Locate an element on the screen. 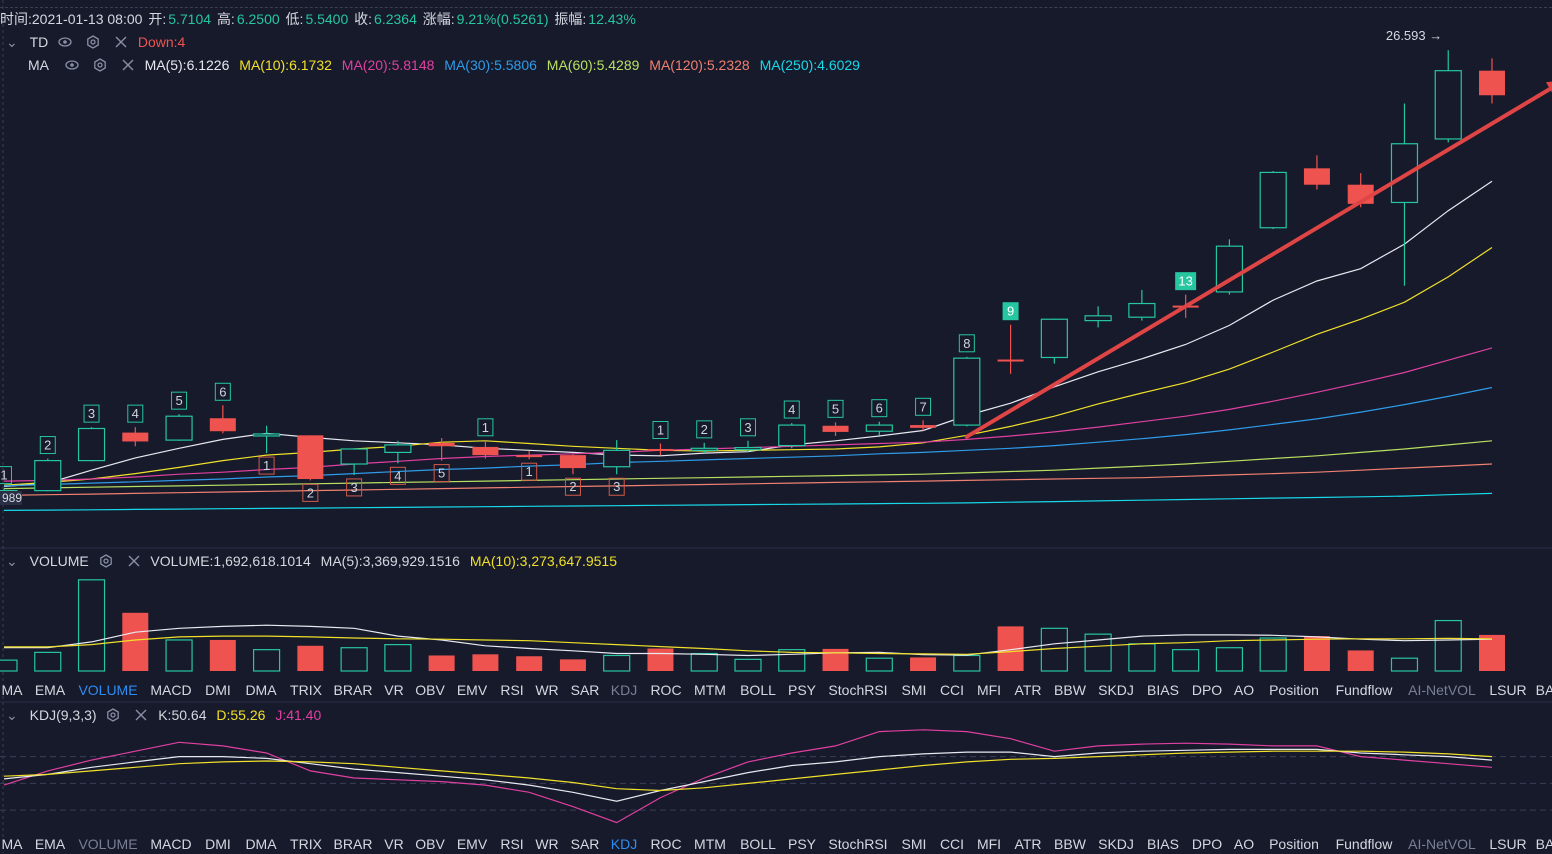 The width and height of the screenshot is (1552, 854). kdj-k-line is located at coordinates (748, 775).